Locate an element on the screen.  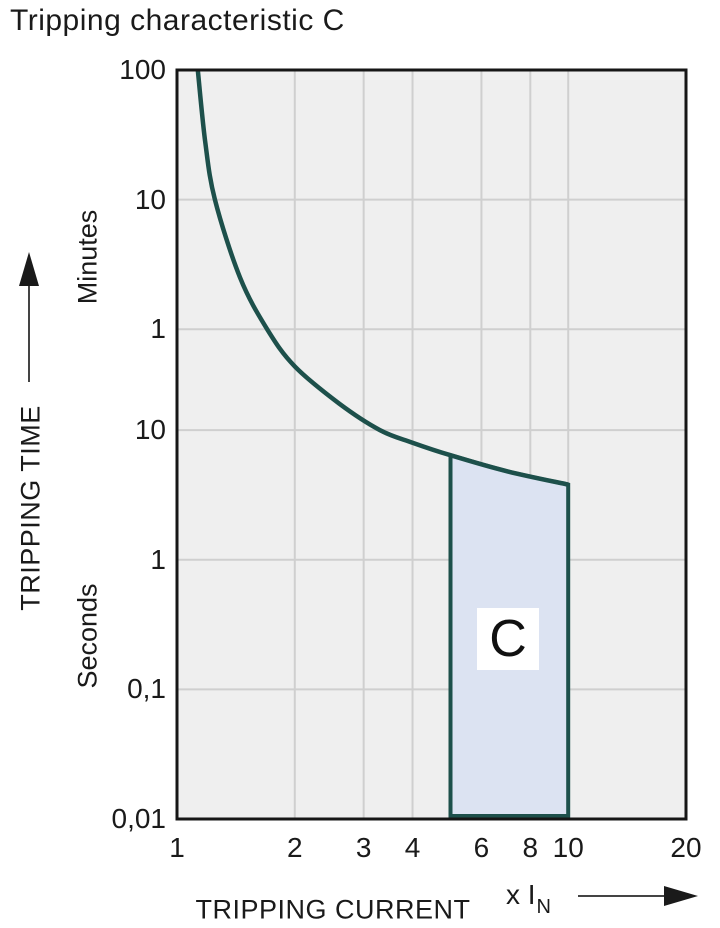
x-tick-label: 10 is located at coordinates (568, 847).